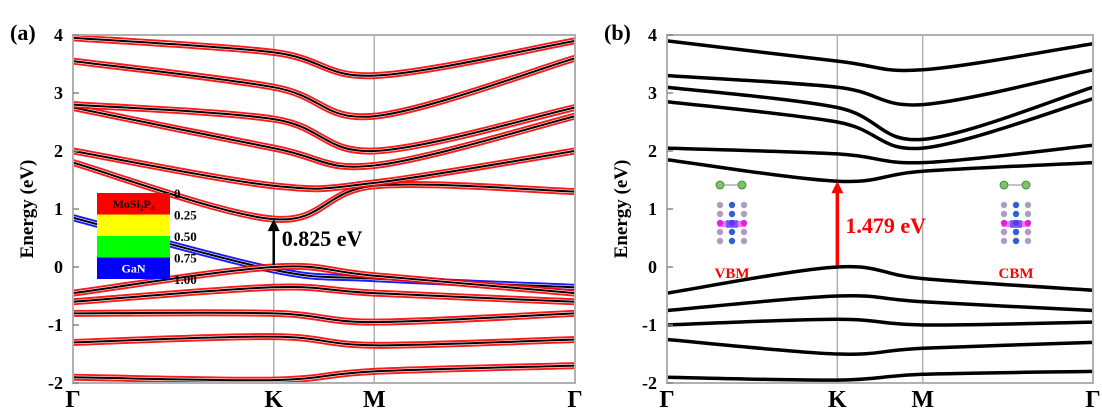 This screenshot has height=414, width=1102. Describe the element at coordinates (885, 225) in the screenshot. I see `band-gap-label: 1.479 eV` at that location.